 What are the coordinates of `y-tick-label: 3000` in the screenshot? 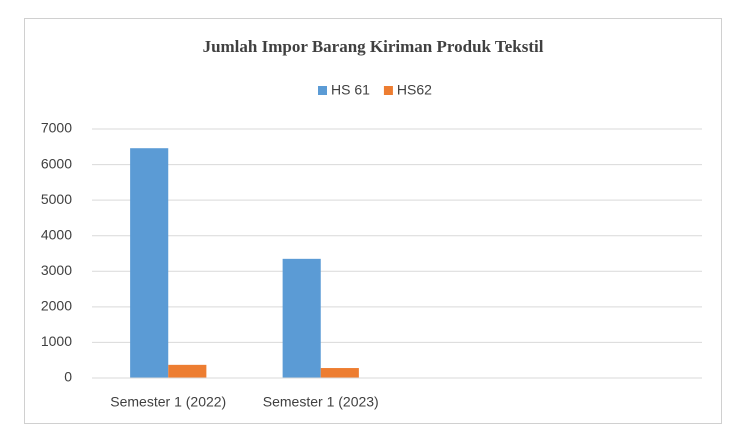 It's located at (56, 270).